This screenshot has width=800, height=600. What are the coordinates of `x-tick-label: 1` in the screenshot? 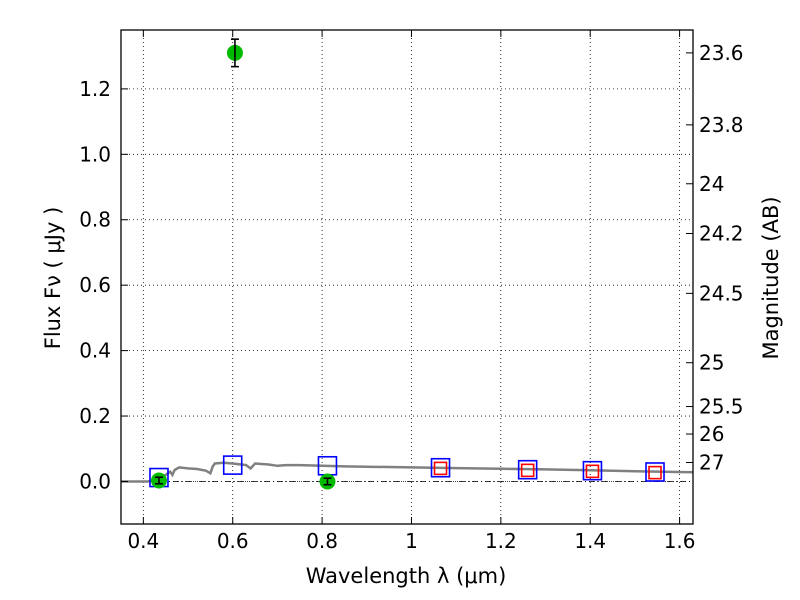 It's located at (411, 541).